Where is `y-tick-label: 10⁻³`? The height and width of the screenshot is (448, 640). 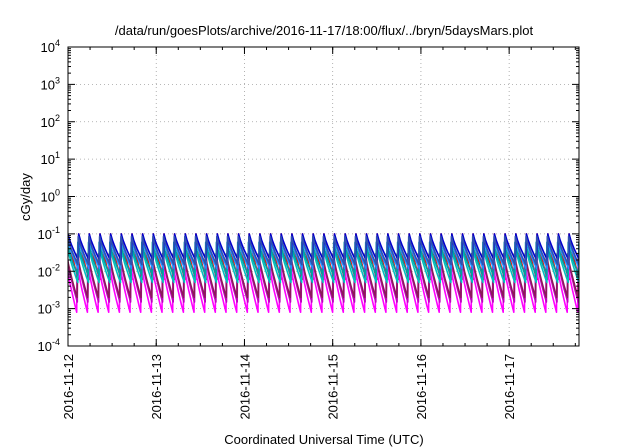 y-tick-label: 10⁻³ is located at coordinates (49, 308).